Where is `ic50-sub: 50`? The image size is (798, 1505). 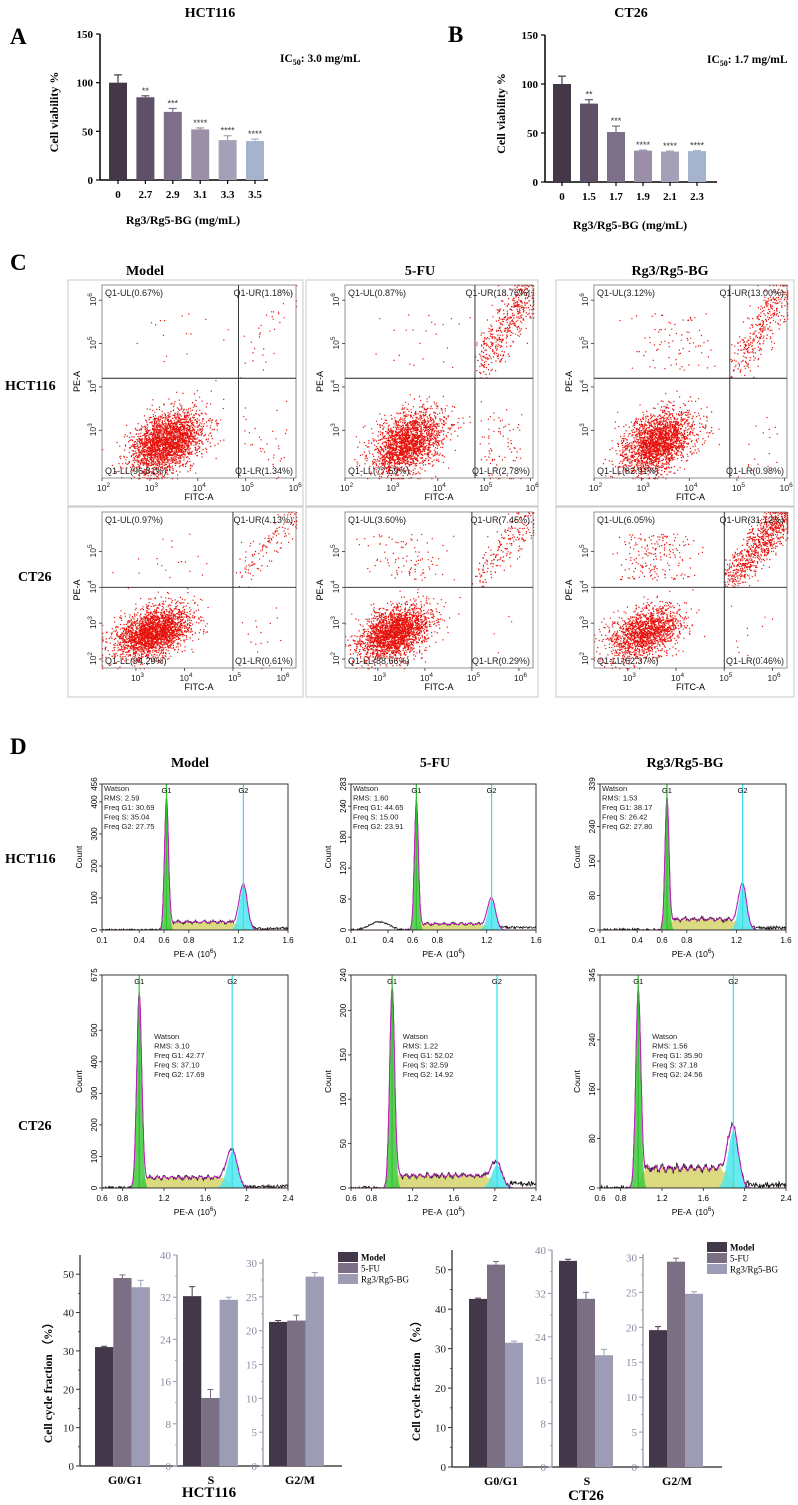
ic50-sub: 50 is located at coordinates (297, 62).